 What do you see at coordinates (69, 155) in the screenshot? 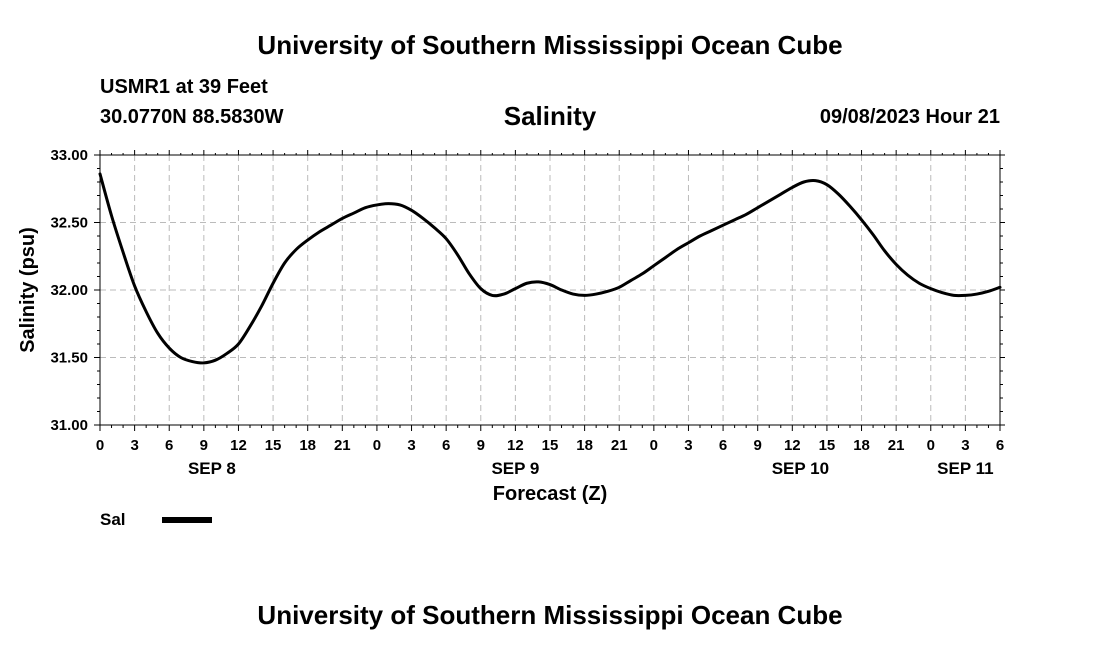
I see `y-tick-label: 33.00` at bounding box center [69, 155].